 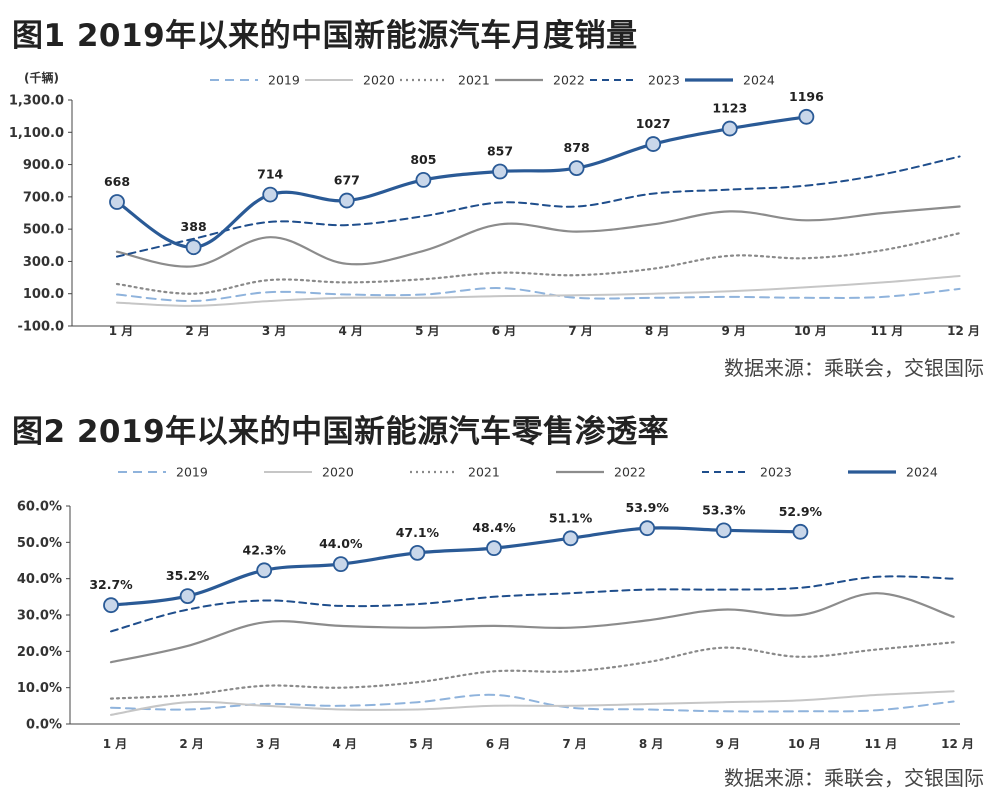 I want to click on y-tick-label: 40.0%, so click(x=39, y=579).